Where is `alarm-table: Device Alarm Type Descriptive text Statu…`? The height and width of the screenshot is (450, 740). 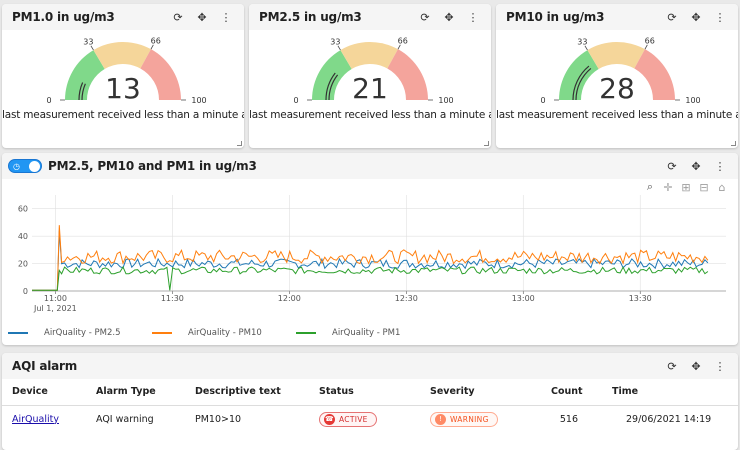 alarm-table: Device Alarm Type Descriptive text Statu… is located at coordinates (370, 406).